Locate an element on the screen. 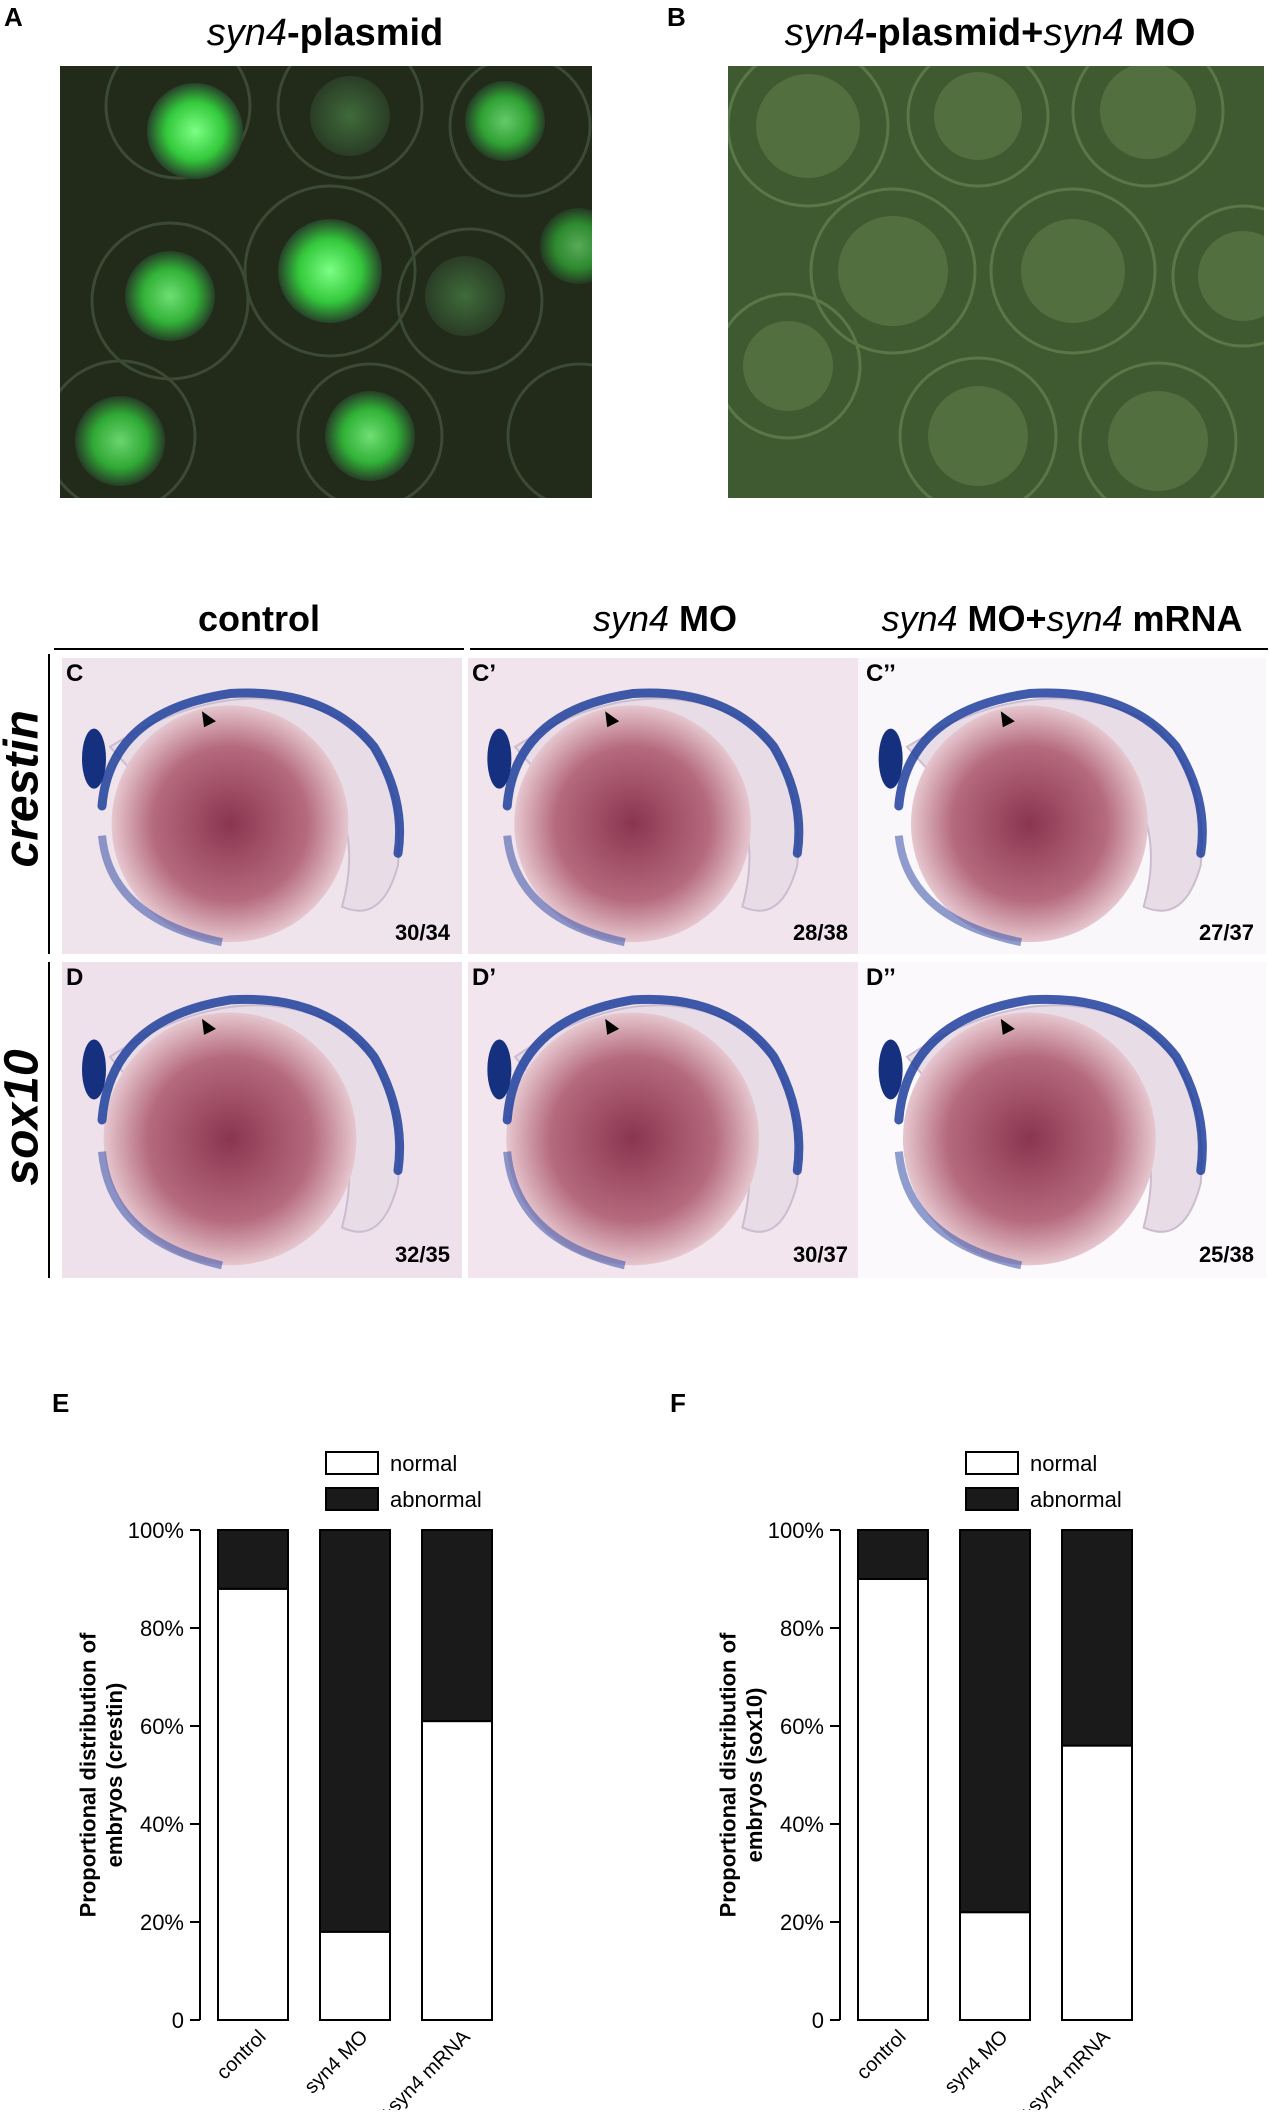  embryo-ratio: 25/38 is located at coordinates (1226, 1254).